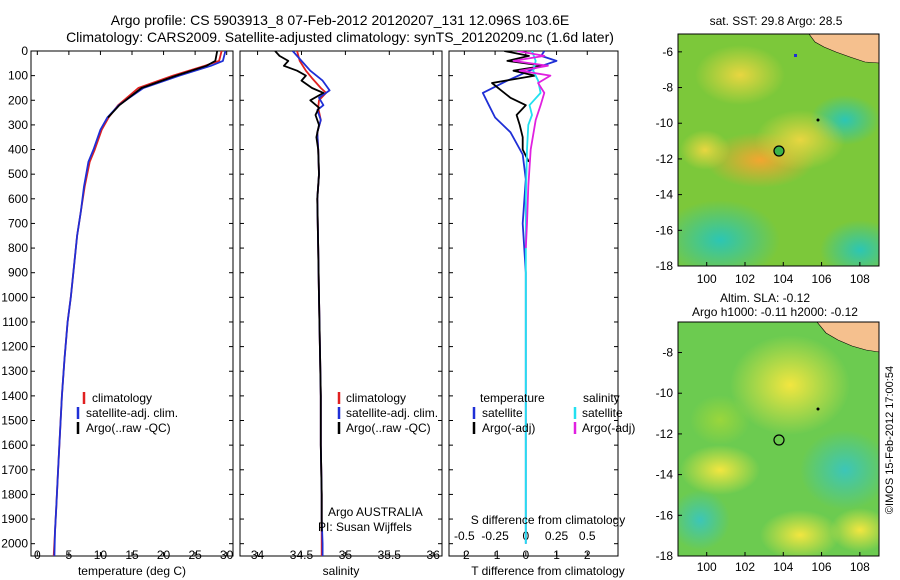 The width and height of the screenshot is (900, 580). I want to click on salinity-diff-tick-label: -0.5, so click(464, 536).